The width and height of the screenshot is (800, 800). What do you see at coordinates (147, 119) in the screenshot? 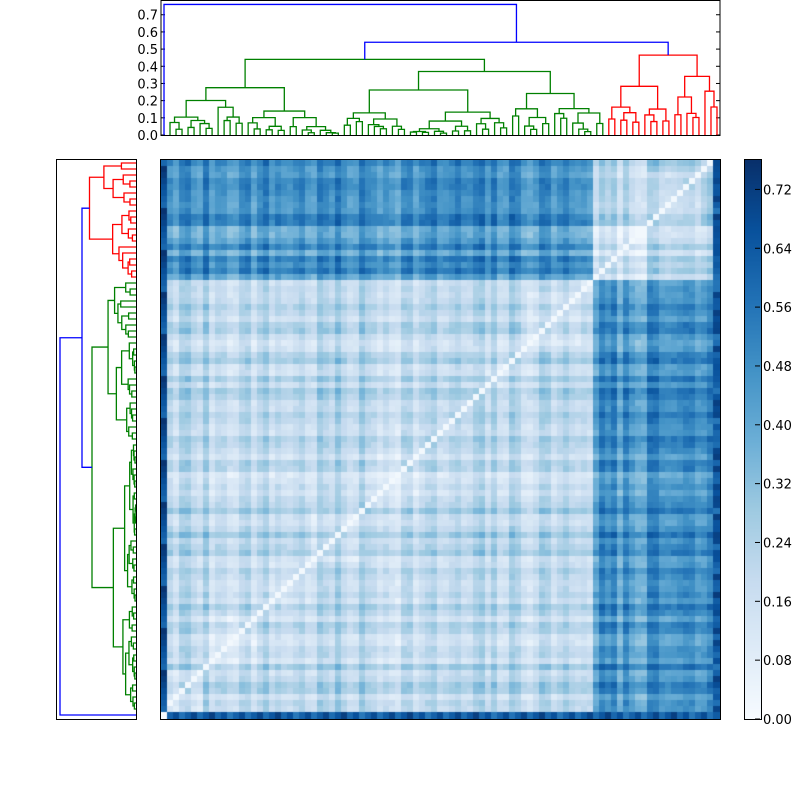
I see `top-dendrogram-tick-label: 0.1` at bounding box center [147, 119].